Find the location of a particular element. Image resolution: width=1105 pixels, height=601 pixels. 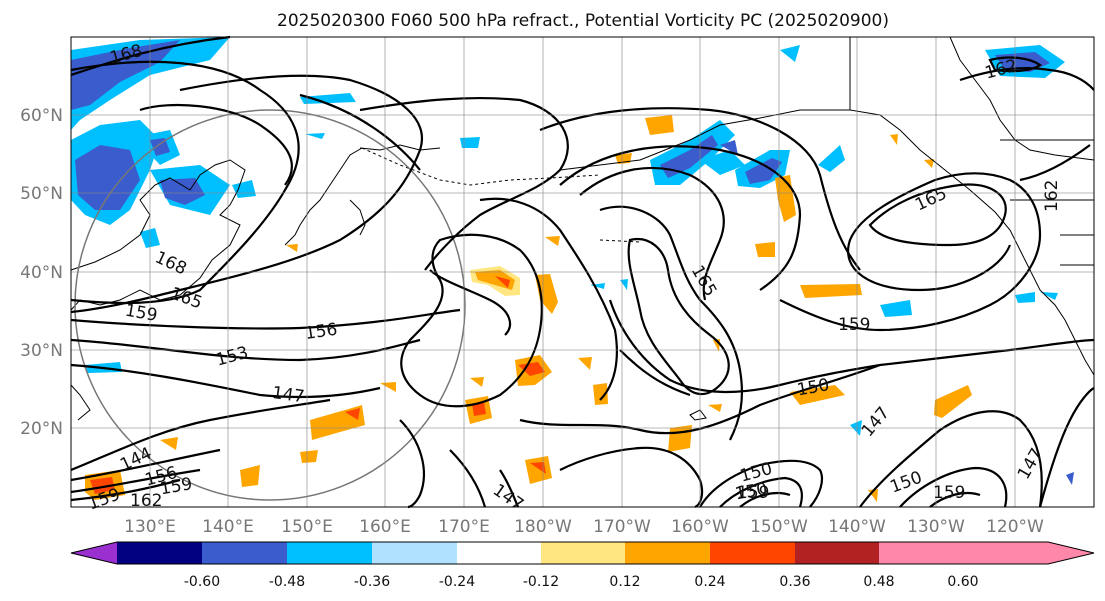

lat-axis: 20°N 30°N 40°N 50°N 60°N is located at coordinates (41, 272).